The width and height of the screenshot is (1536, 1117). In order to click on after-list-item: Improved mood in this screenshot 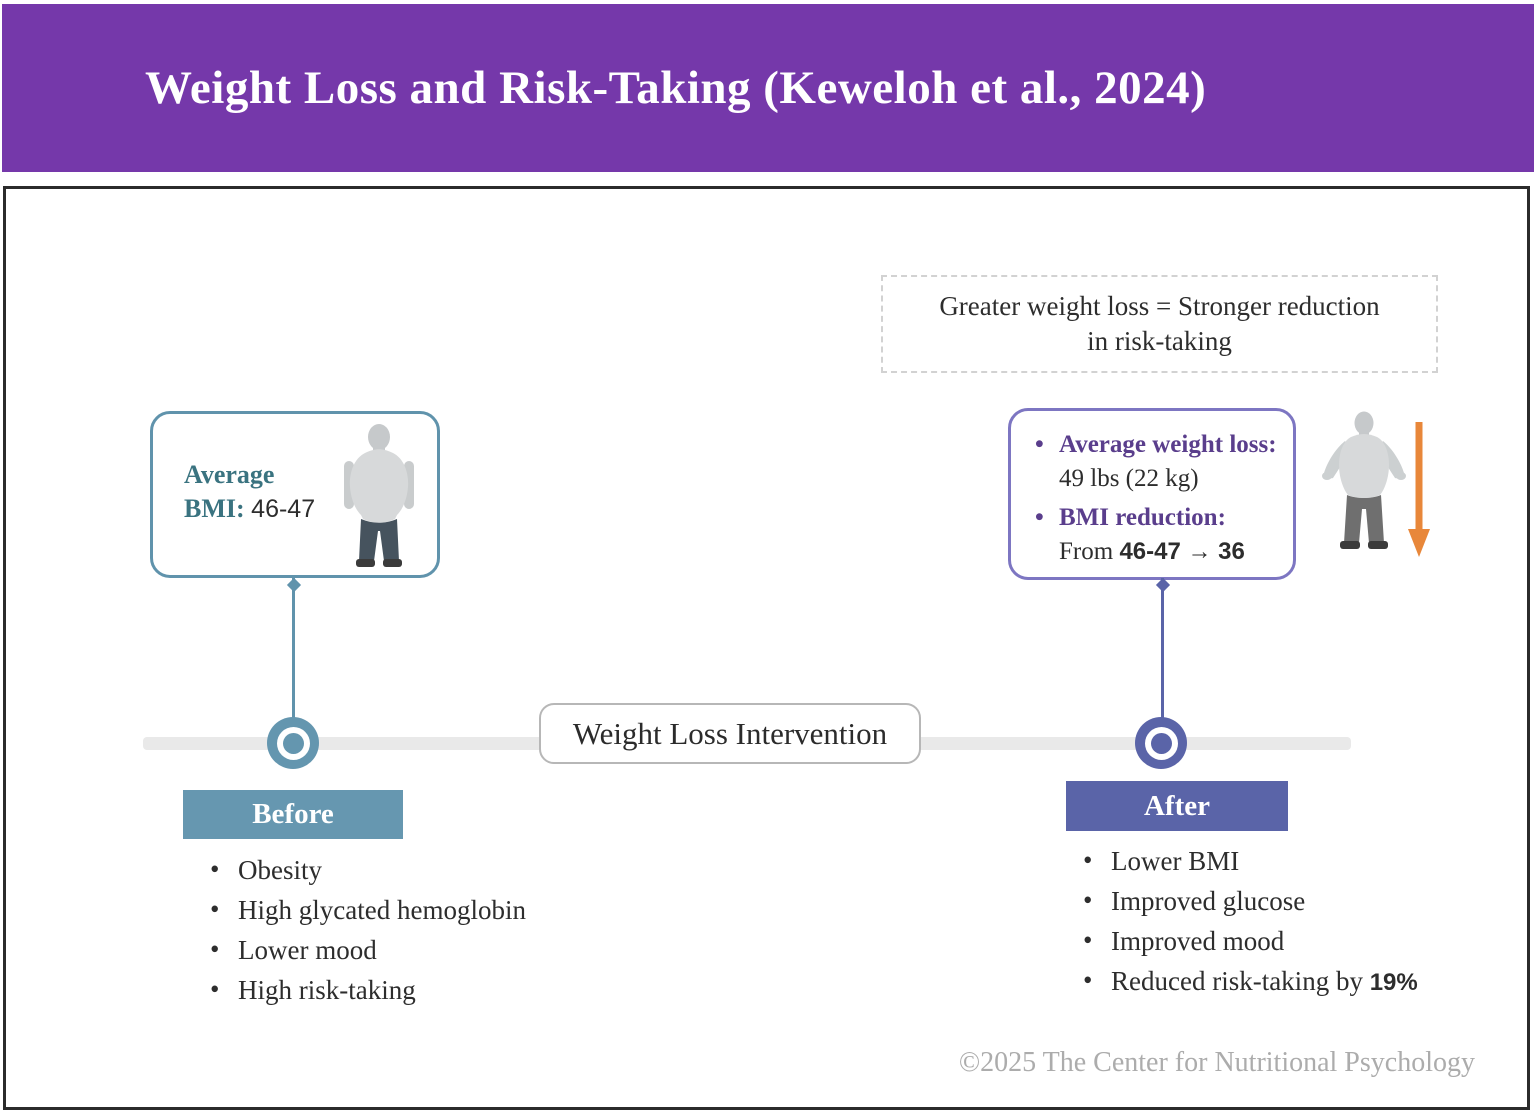, I will do `click(1249, 941)`.